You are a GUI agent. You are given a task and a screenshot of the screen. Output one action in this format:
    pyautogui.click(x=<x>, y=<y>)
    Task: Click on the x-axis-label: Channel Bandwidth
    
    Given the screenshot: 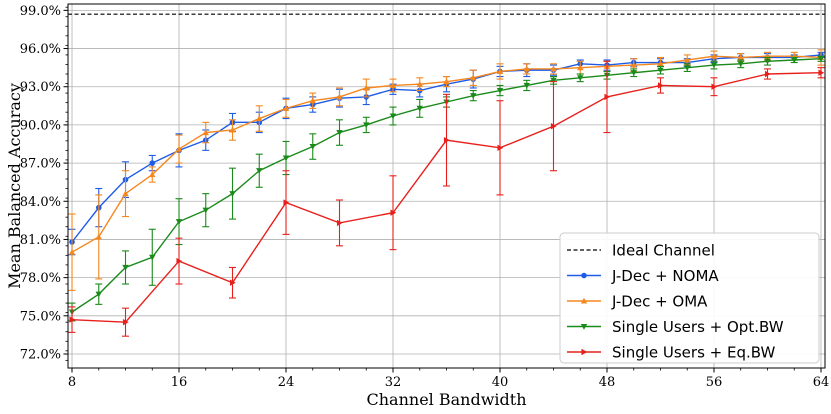 What is the action you would take?
    pyautogui.click(x=447, y=399)
    